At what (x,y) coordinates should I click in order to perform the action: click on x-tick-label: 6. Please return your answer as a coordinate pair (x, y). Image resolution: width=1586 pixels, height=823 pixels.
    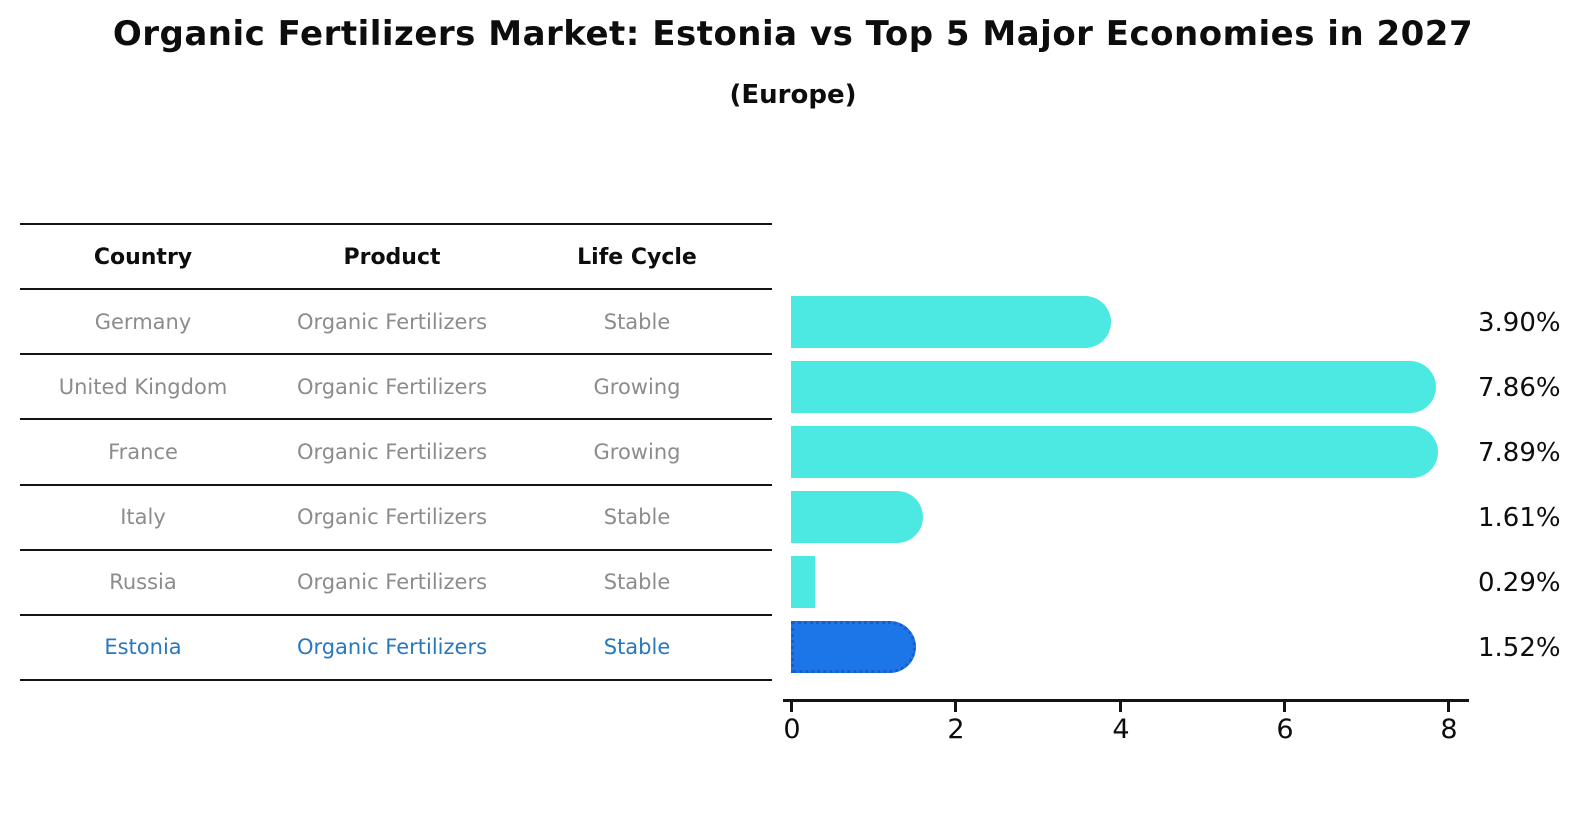
    Looking at the image, I should click on (1285, 729).